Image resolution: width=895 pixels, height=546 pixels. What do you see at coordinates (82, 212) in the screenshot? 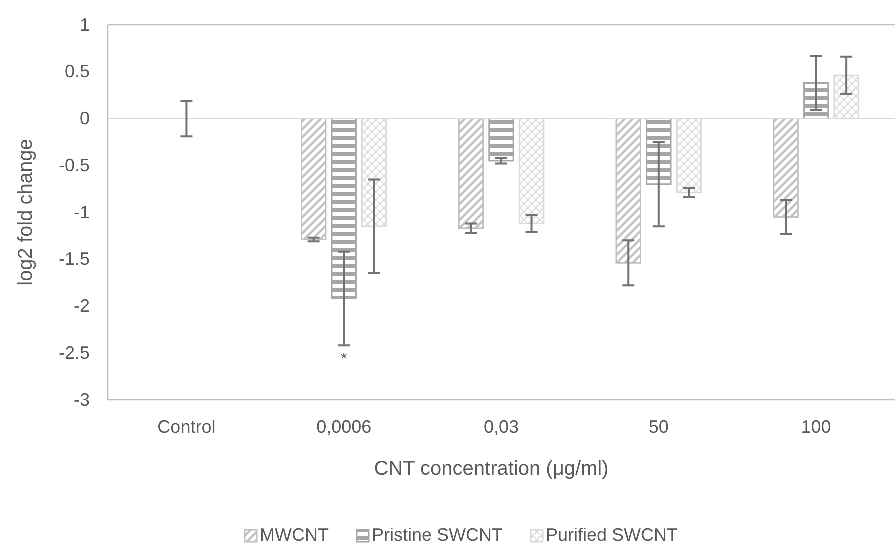
I see `y-tick-label: -1` at bounding box center [82, 212].